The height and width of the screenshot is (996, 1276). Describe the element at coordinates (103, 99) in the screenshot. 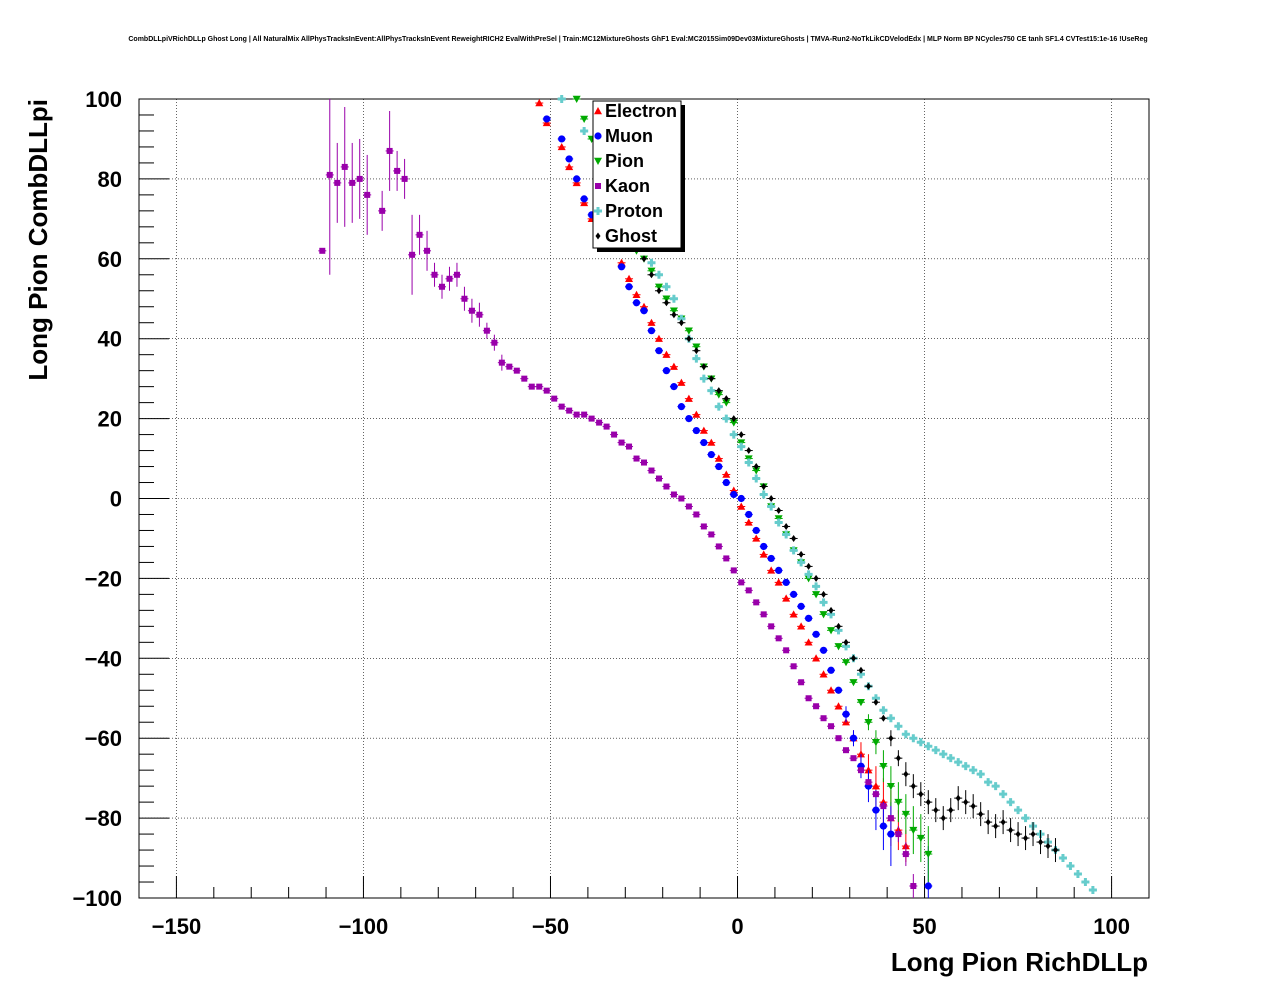

I see `y-tick-label: 100` at that location.